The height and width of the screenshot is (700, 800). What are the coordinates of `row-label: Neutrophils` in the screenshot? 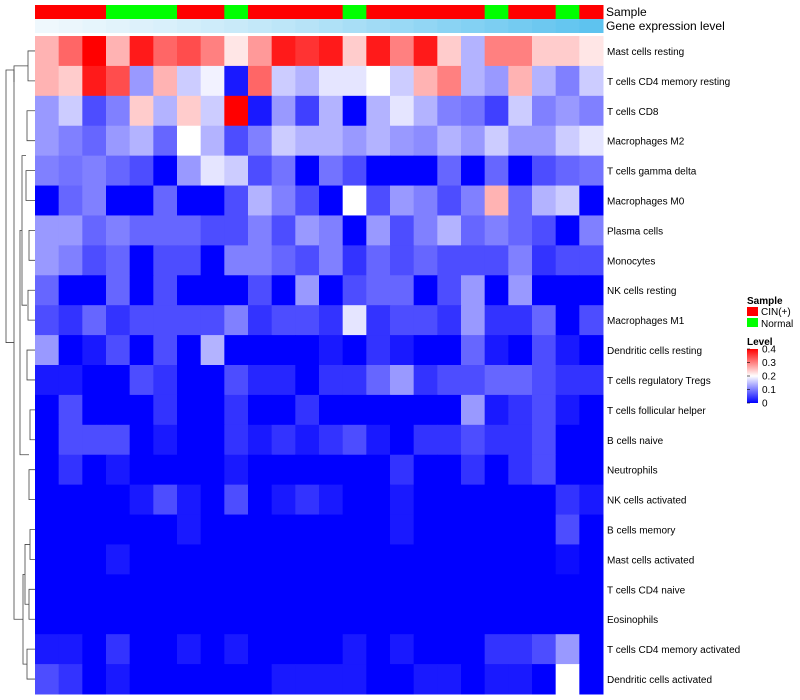 It's located at (632, 471).